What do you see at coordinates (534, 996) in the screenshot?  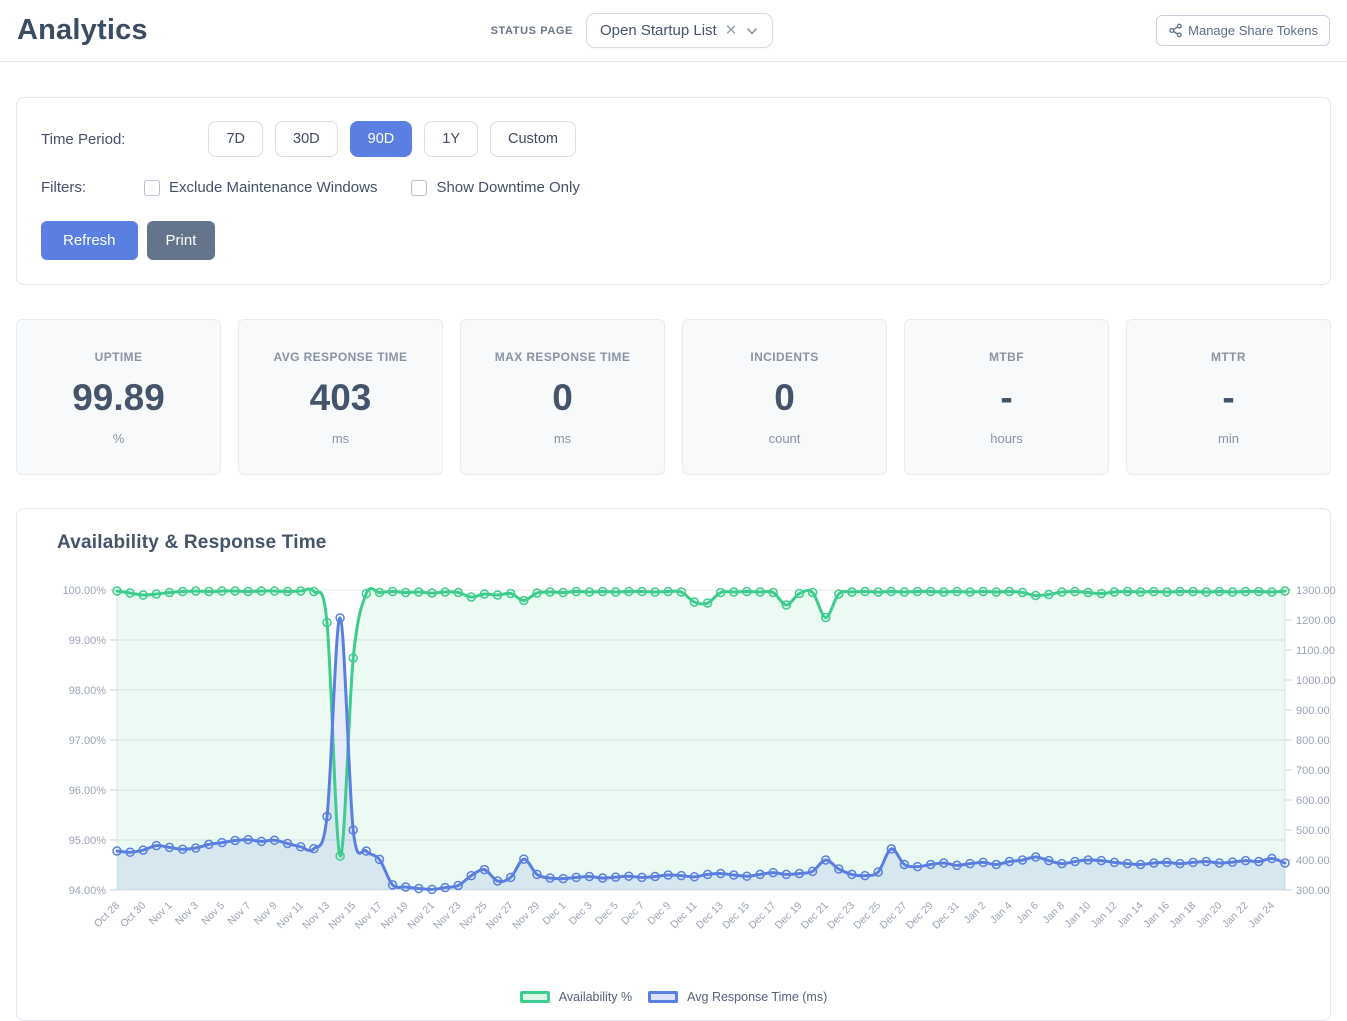 I see `availability-legend-swatch` at bounding box center [534, 996].